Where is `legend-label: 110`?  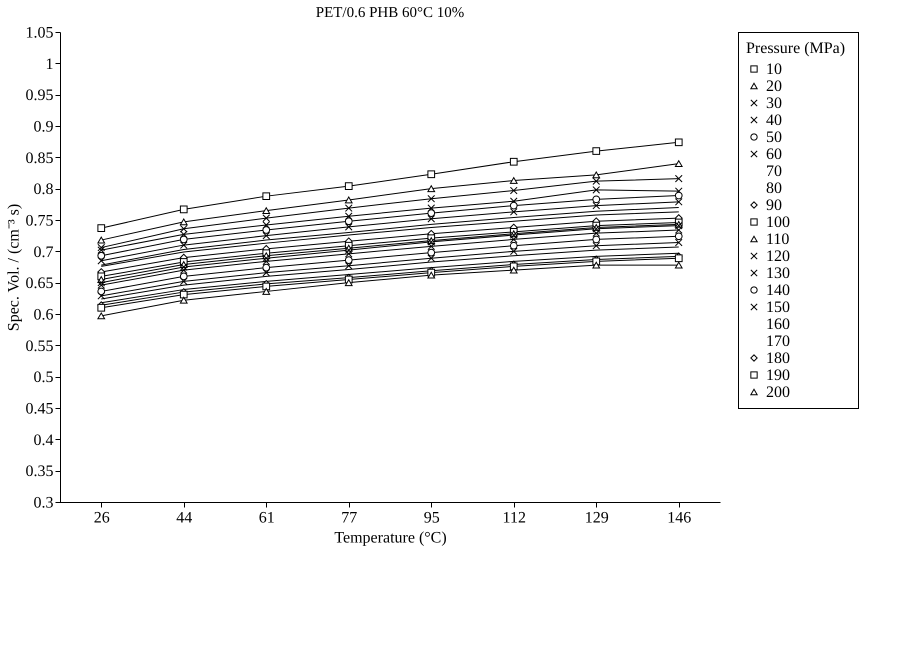
legend-label: 110 is located at coordinates (778, 239).